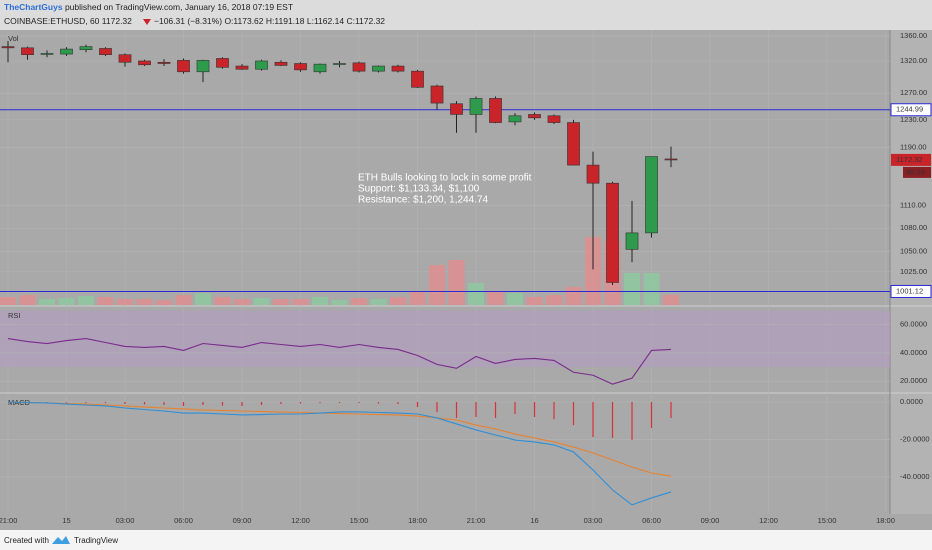 Image resolution: width=932 pixels, height=550 pixels. What do you see at coordinates (365, 21) in the screenshot?
I see `ohlc-close: C:1172.32` at bounding box center [365, 21].